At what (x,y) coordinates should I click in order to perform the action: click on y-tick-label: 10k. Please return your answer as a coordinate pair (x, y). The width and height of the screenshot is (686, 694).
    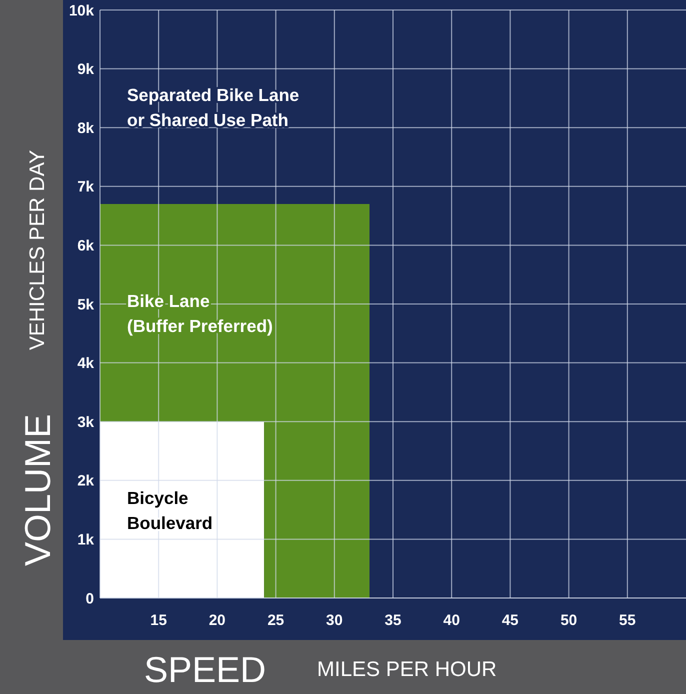
    Looking at the image, I should click on (81, 11).